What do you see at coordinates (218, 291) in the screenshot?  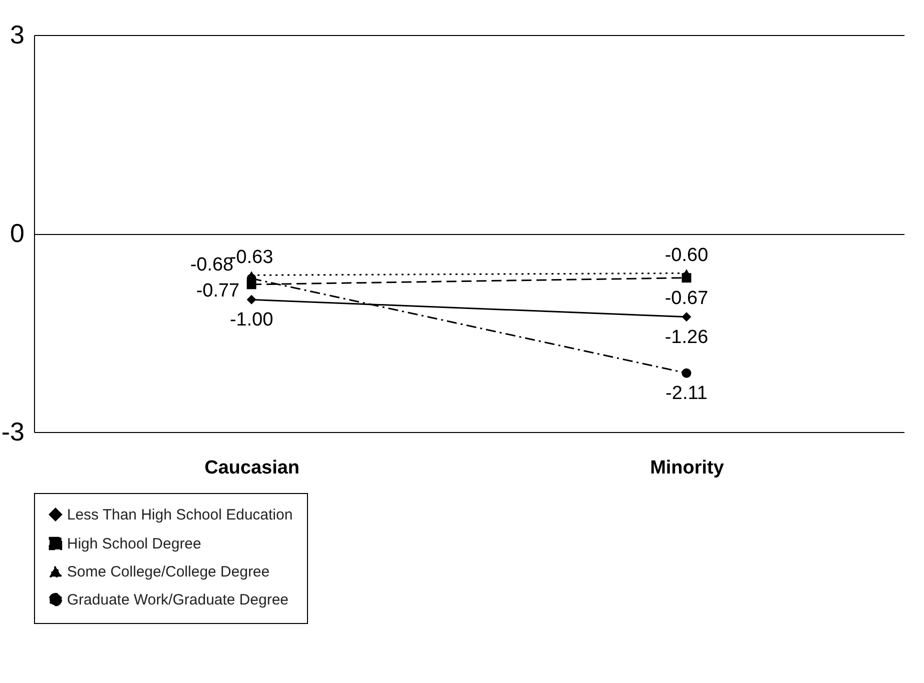 I see `data-label: -0.77` at bounding box center [218, 291].